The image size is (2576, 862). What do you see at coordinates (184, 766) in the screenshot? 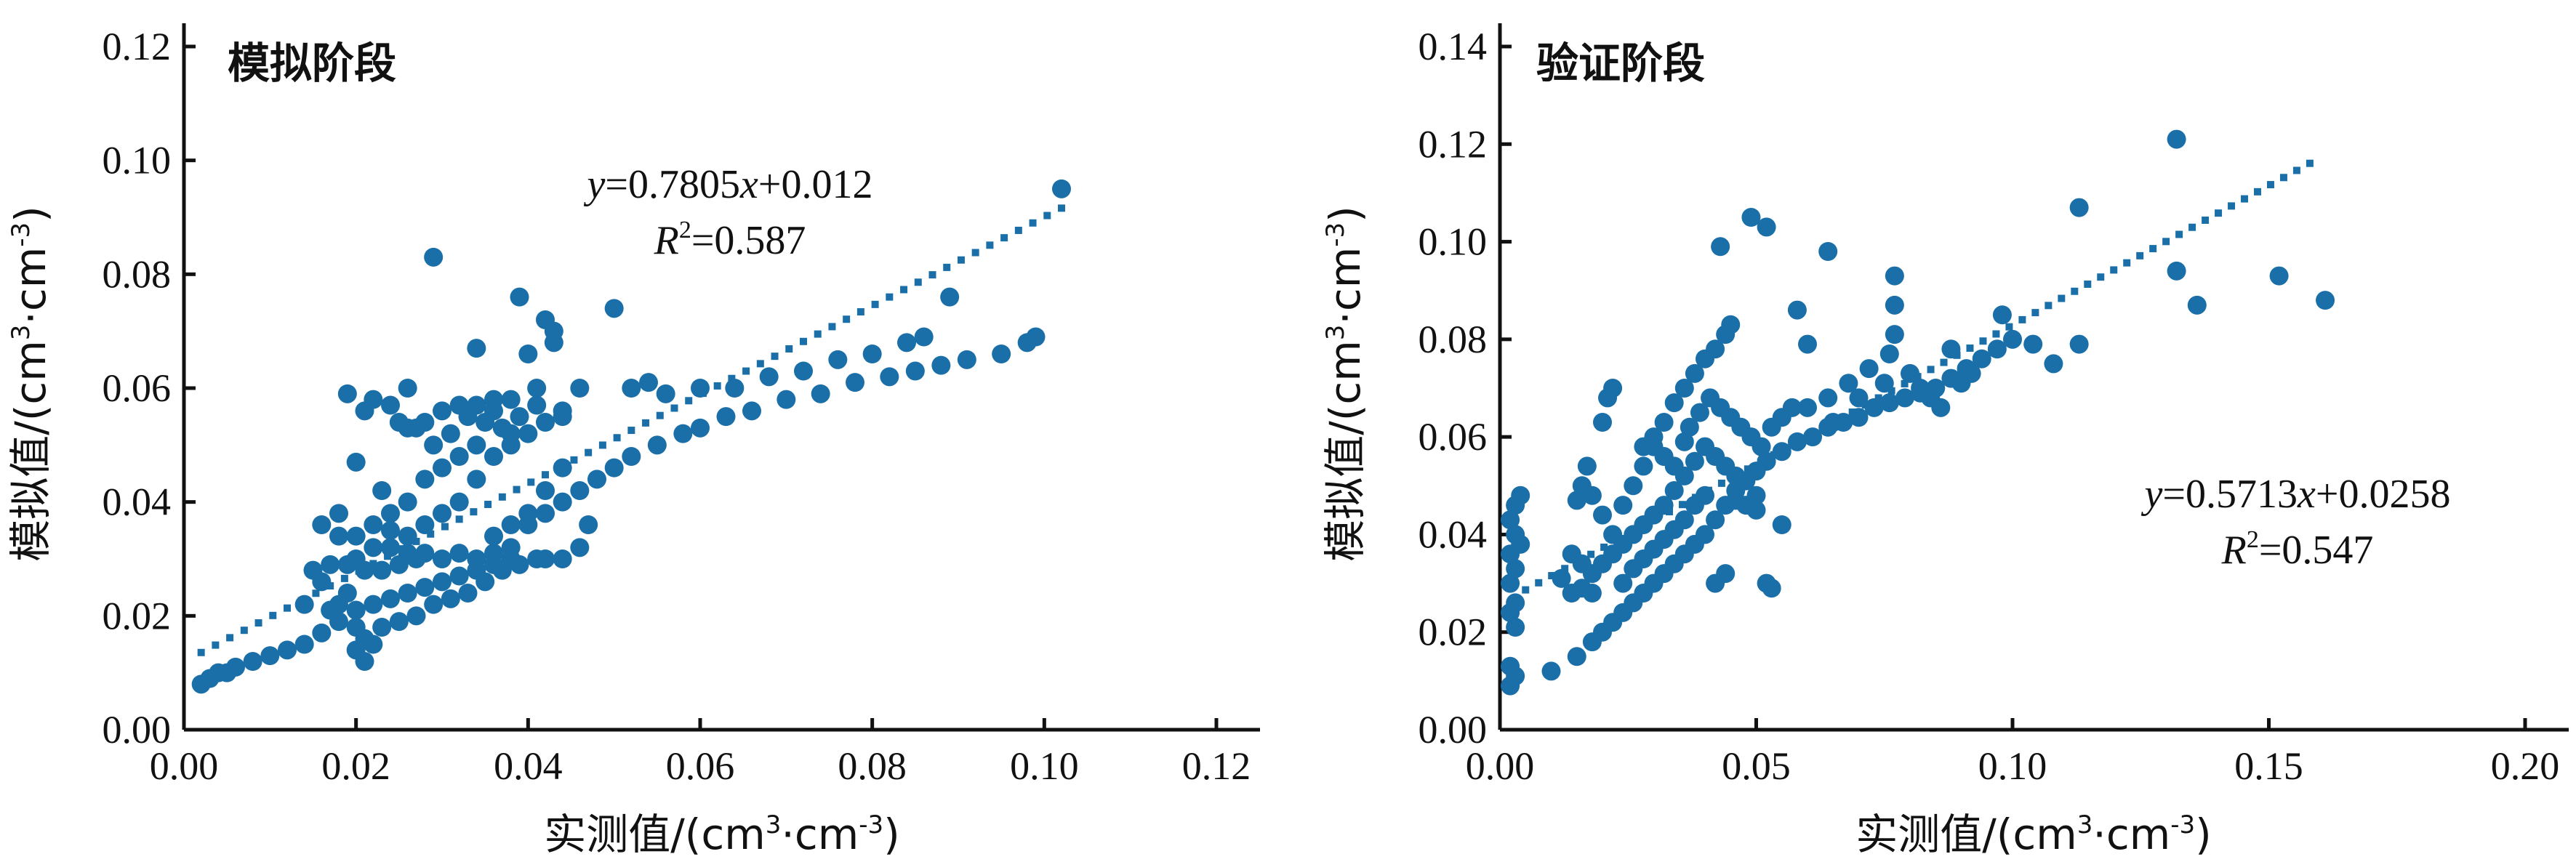
I see `x-tick-label: 0.00` at bounding box center [184, 766].